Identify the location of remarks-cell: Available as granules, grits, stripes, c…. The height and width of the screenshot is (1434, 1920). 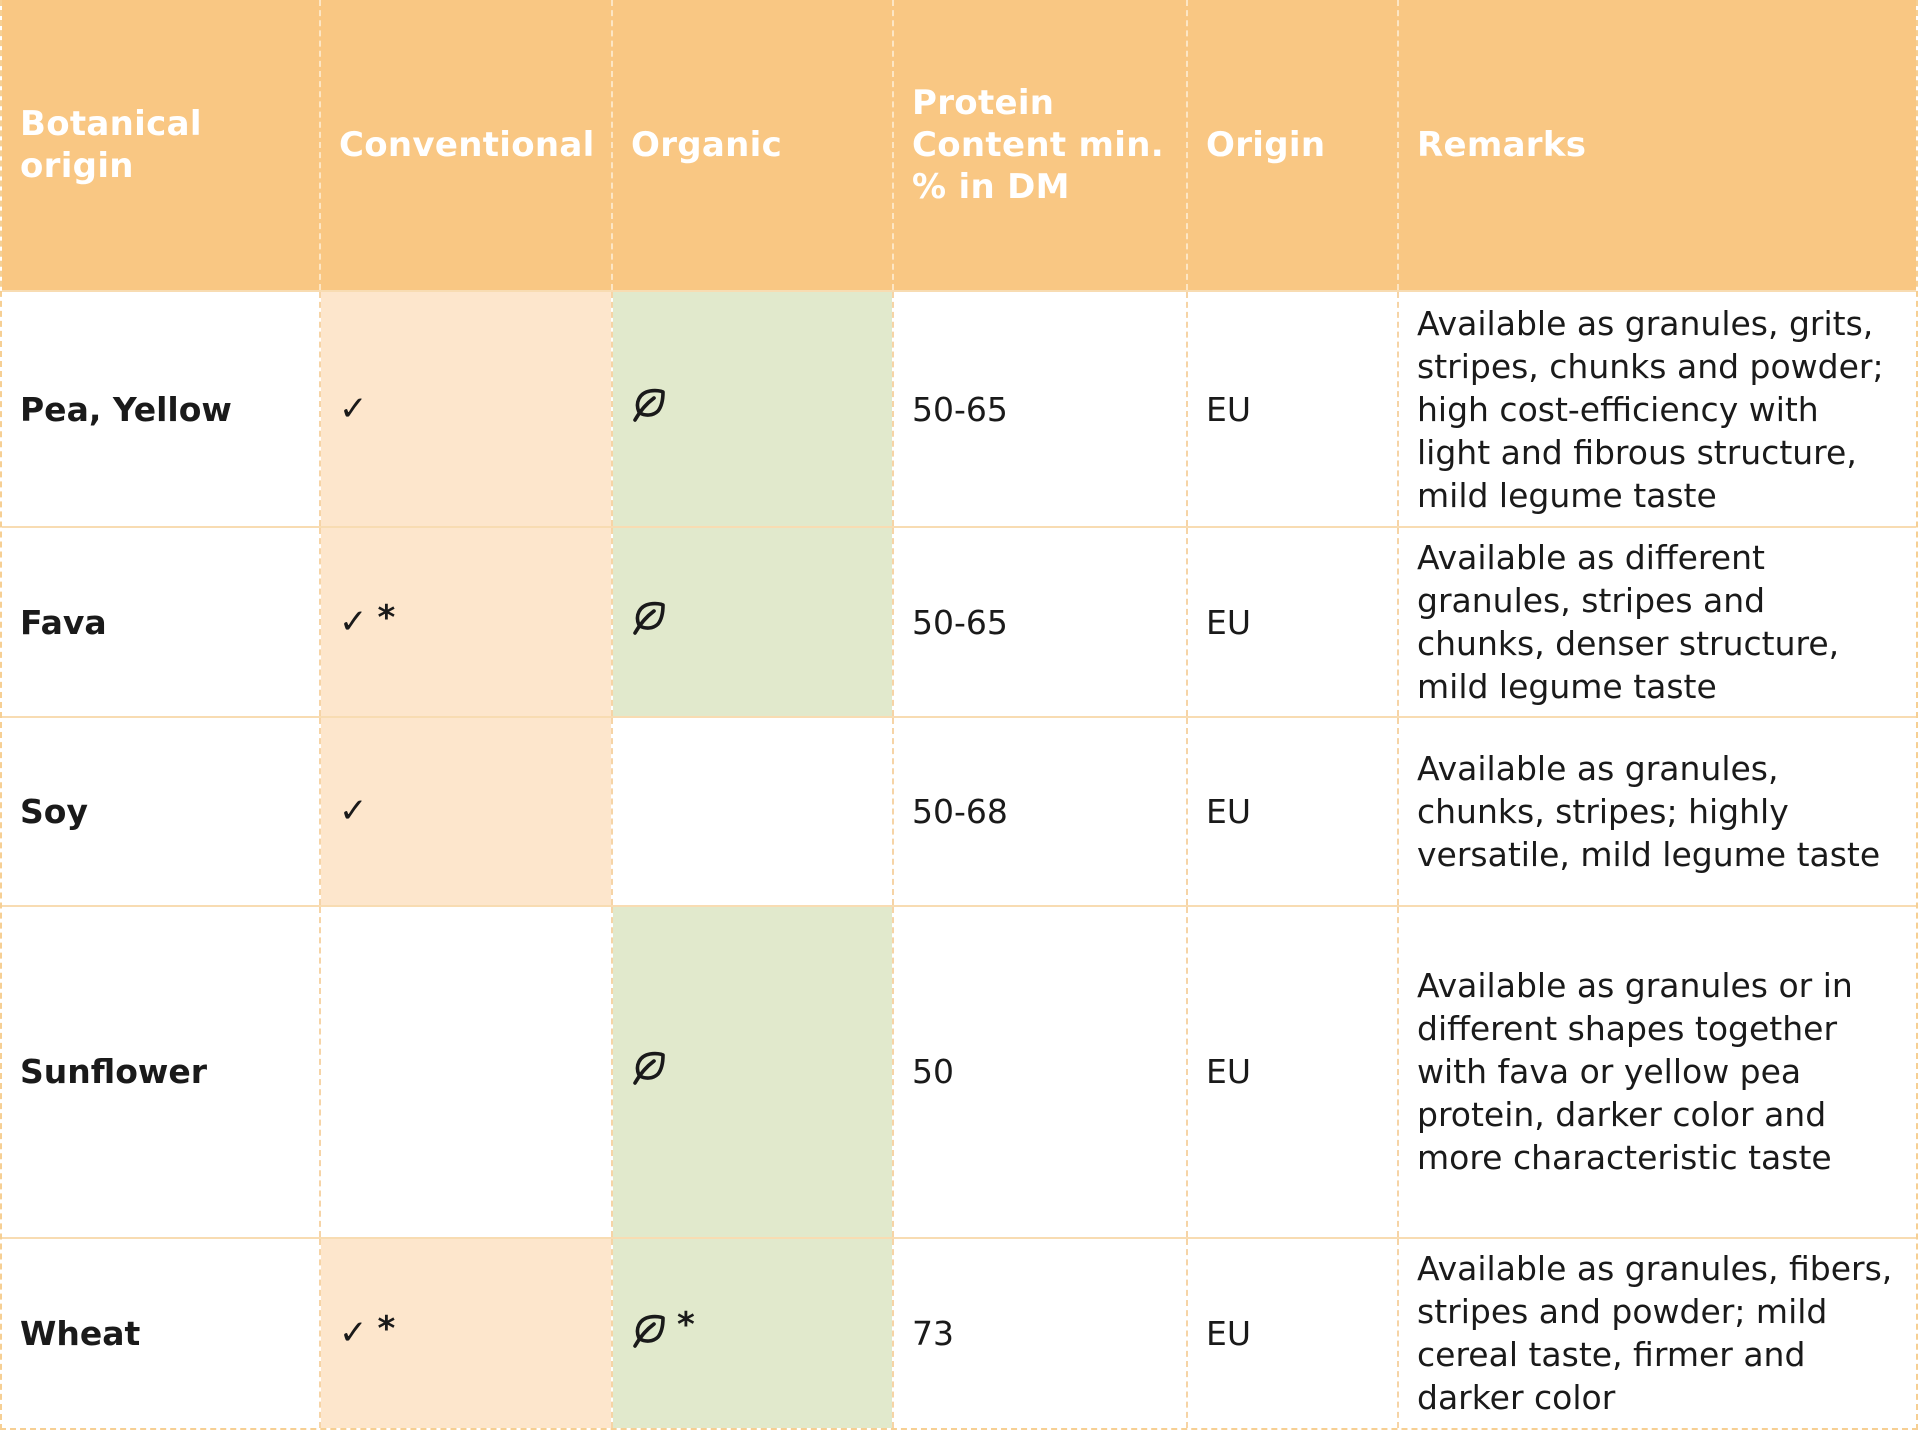
(1656, 408).